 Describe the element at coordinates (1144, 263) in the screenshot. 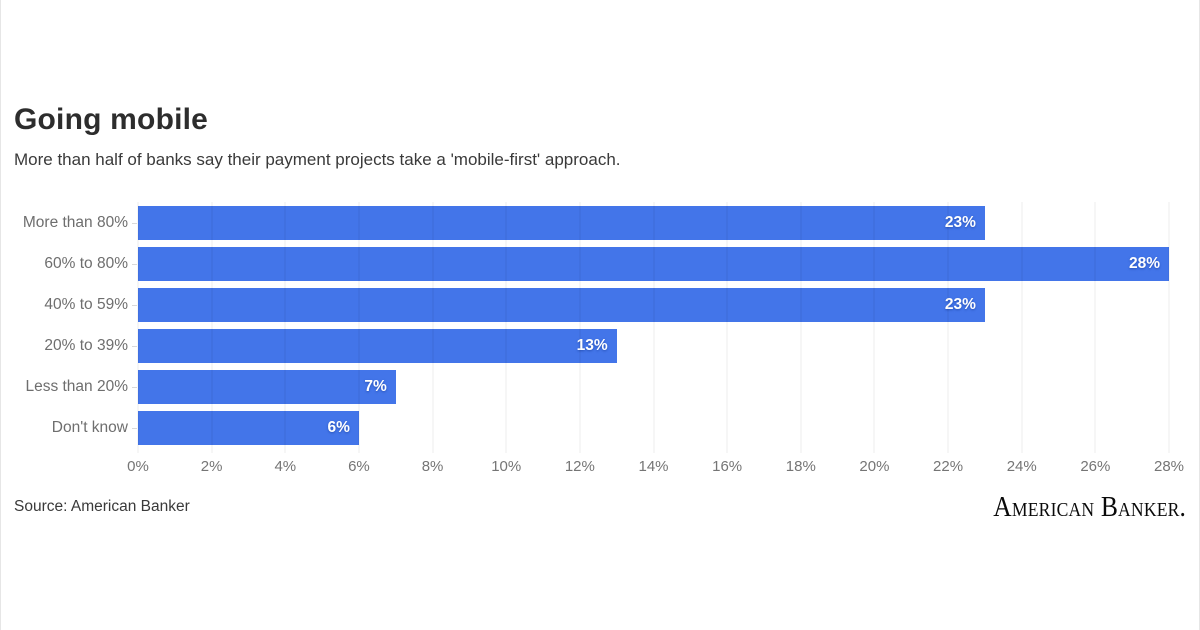

I see `bar-value-label: 28%` at that location.